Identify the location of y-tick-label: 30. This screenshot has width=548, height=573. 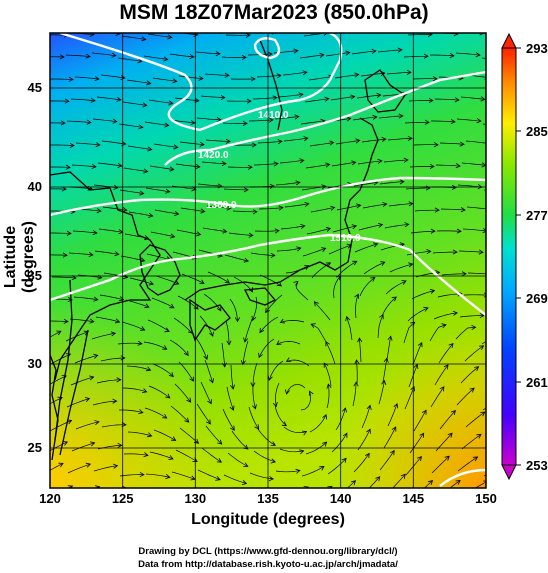
(34, 363).